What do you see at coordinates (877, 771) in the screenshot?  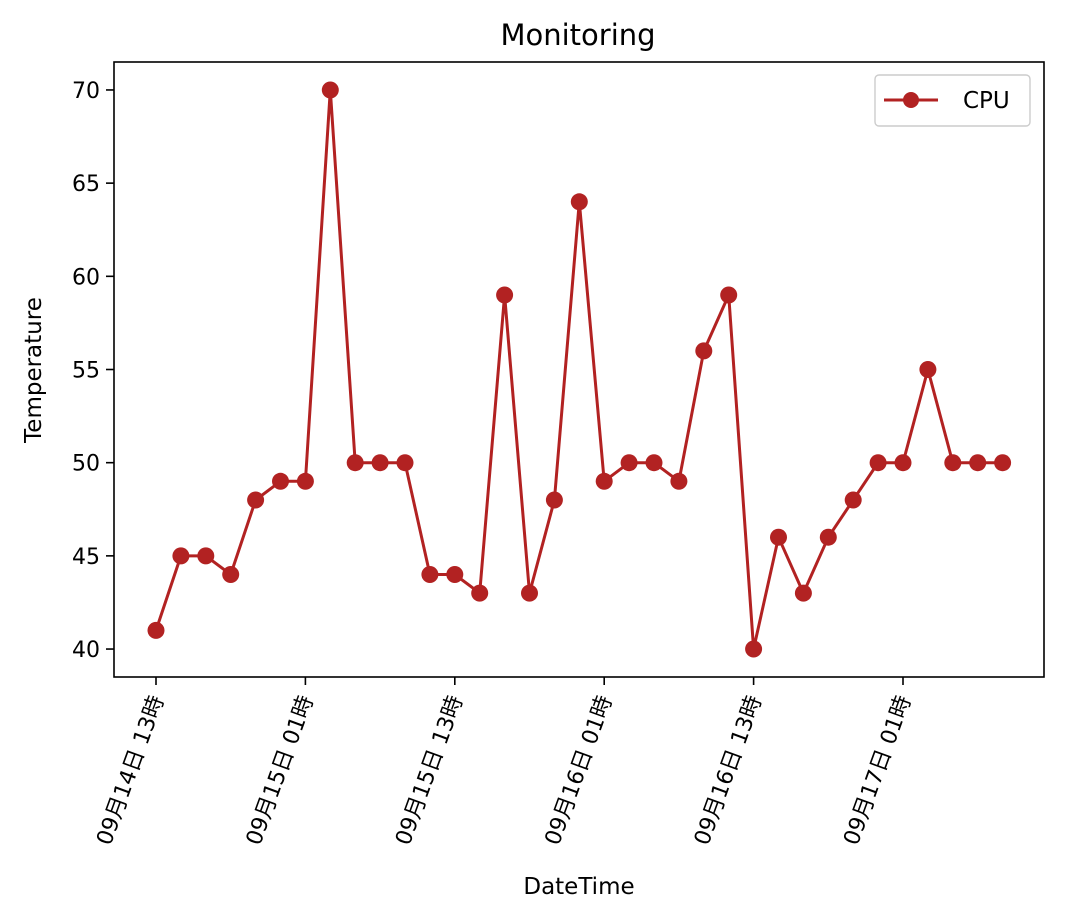 I see `x-tick-label: 09月17日 01時` at bounding box center [877, 771].